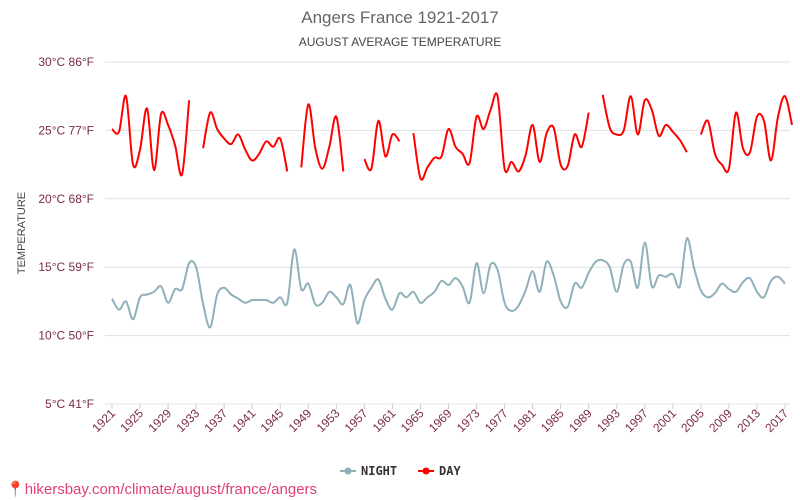 The height and width of the screenshot is (500, 800). What do you see at coordinates (524, 420) in the screenshot?
I see `x-tick-label: 1981` at bounding box center [524, 420].